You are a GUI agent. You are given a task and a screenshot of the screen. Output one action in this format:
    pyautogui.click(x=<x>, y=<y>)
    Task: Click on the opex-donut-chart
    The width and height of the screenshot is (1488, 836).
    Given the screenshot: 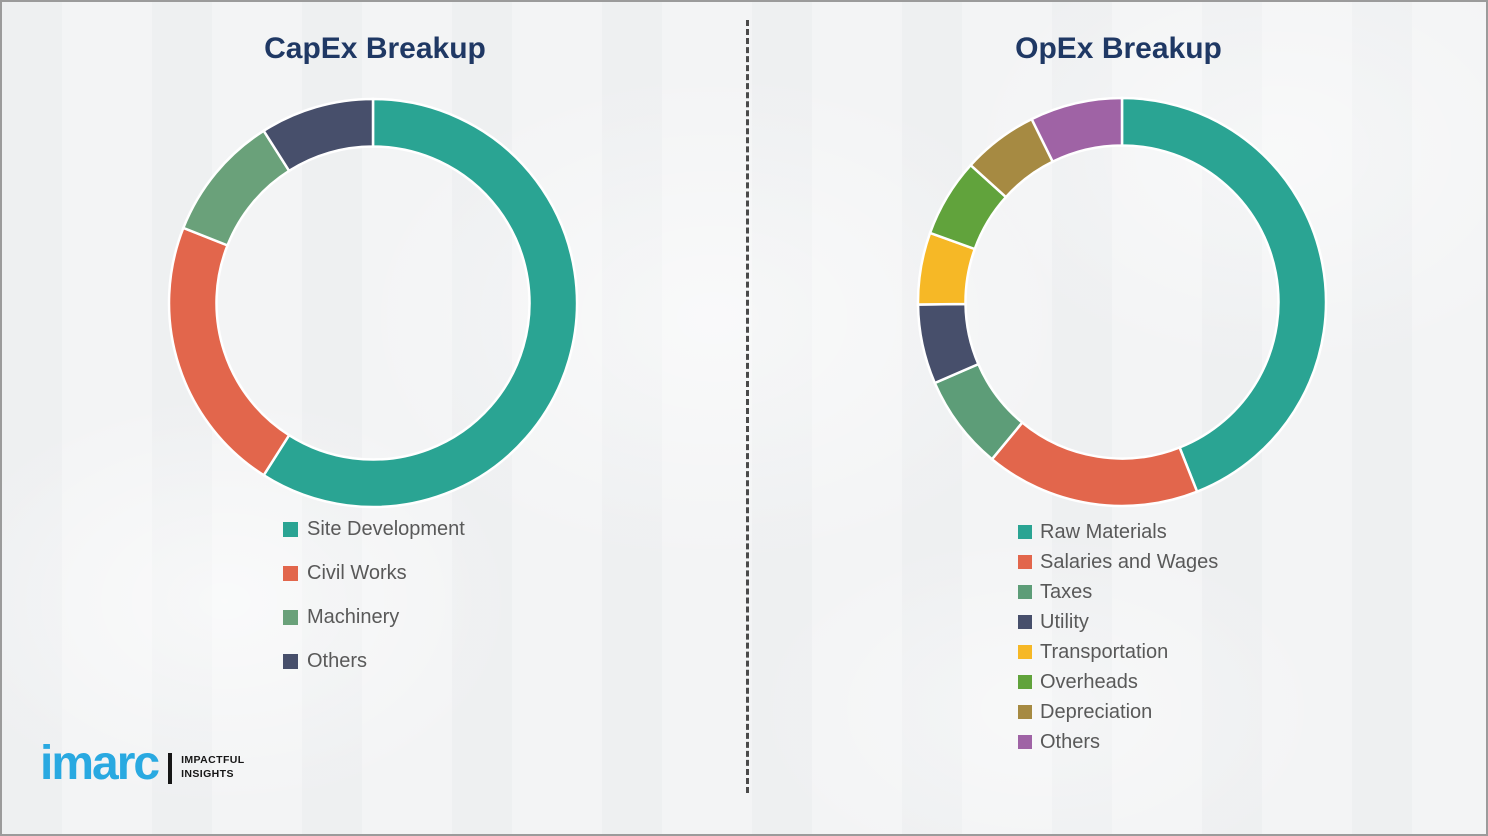 What is the action you would take?
    pyautogui.click(x=1122, y=302)
    